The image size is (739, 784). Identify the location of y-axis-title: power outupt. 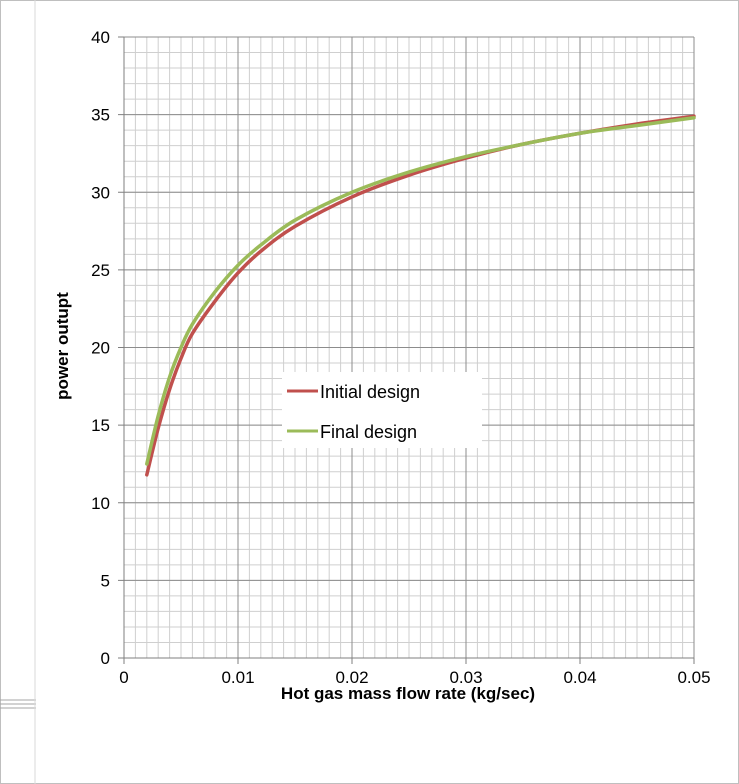
(62, 346).